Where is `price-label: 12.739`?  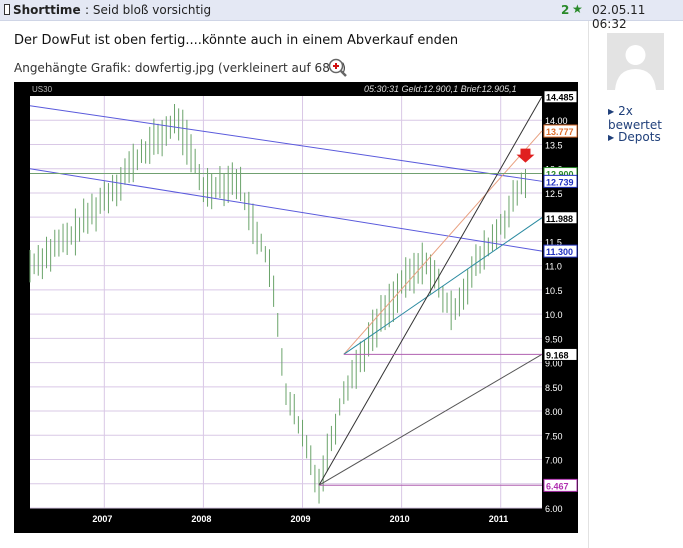
price-label: 12.739 is located at coordinates (560, 182).